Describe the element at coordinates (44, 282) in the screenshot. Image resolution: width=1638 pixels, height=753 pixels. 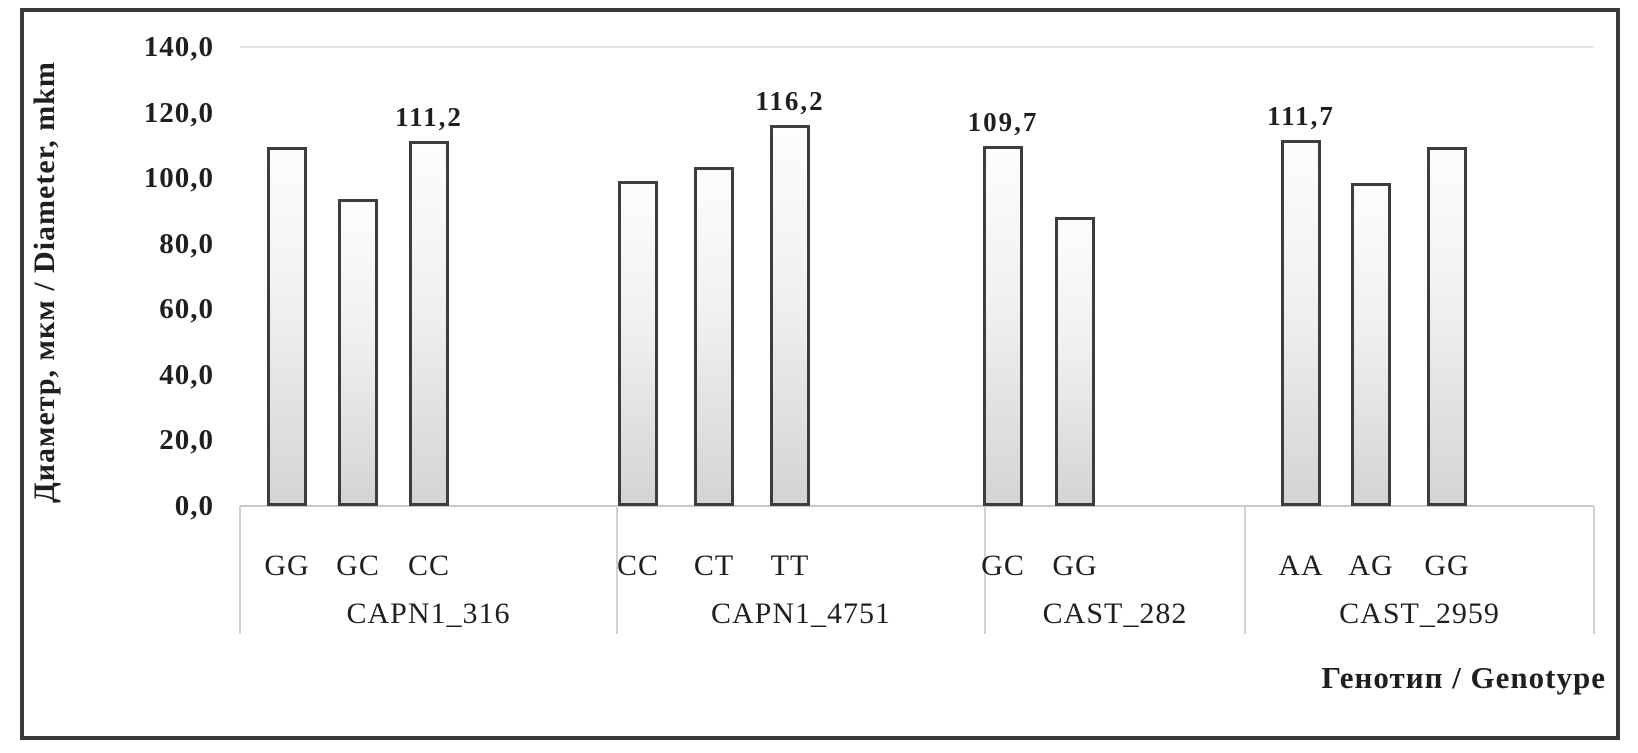
I see `y-axis-title: Диаметр, мкм / Diameter, mkm` at that location.